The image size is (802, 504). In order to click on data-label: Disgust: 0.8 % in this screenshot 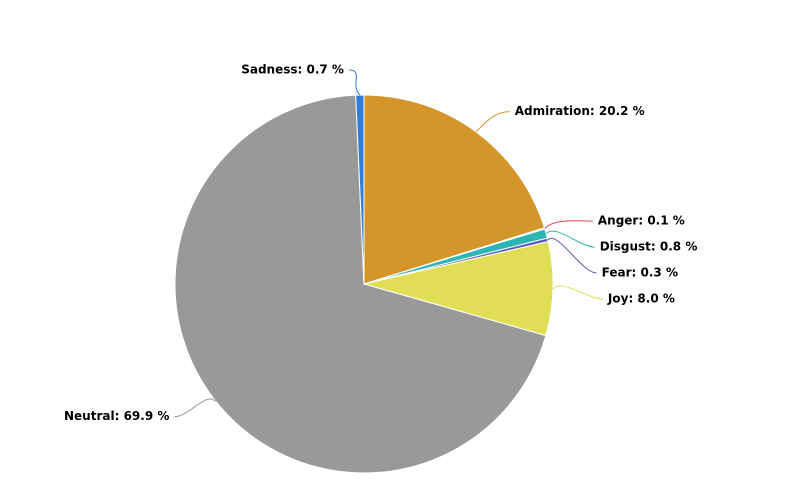, I will do `click(649, 247)`.